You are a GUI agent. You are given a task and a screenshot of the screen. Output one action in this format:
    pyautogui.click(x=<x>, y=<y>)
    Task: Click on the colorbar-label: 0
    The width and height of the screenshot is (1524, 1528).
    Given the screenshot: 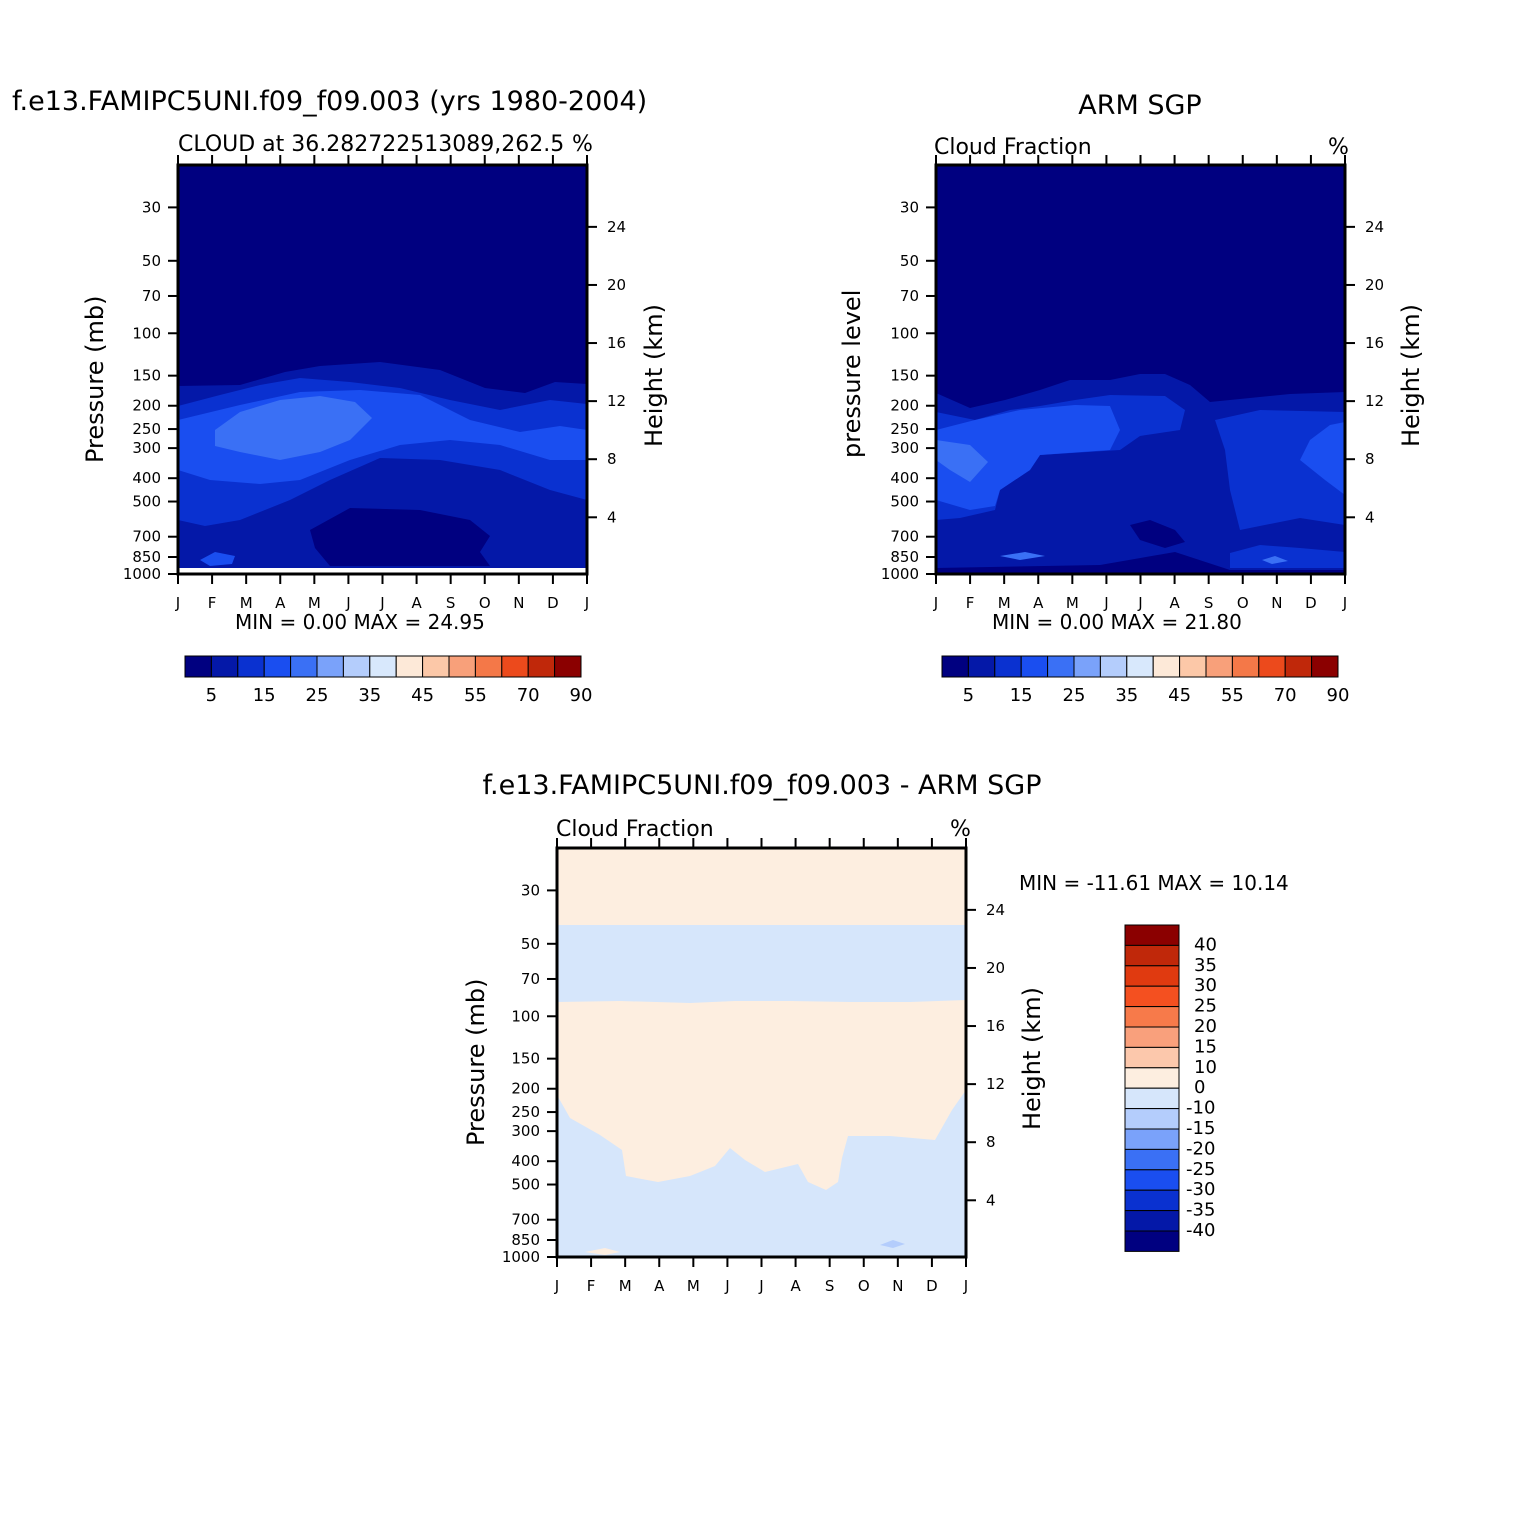 What is the action you would take?
    pyautogui.click(x=1199, y=1087)
    